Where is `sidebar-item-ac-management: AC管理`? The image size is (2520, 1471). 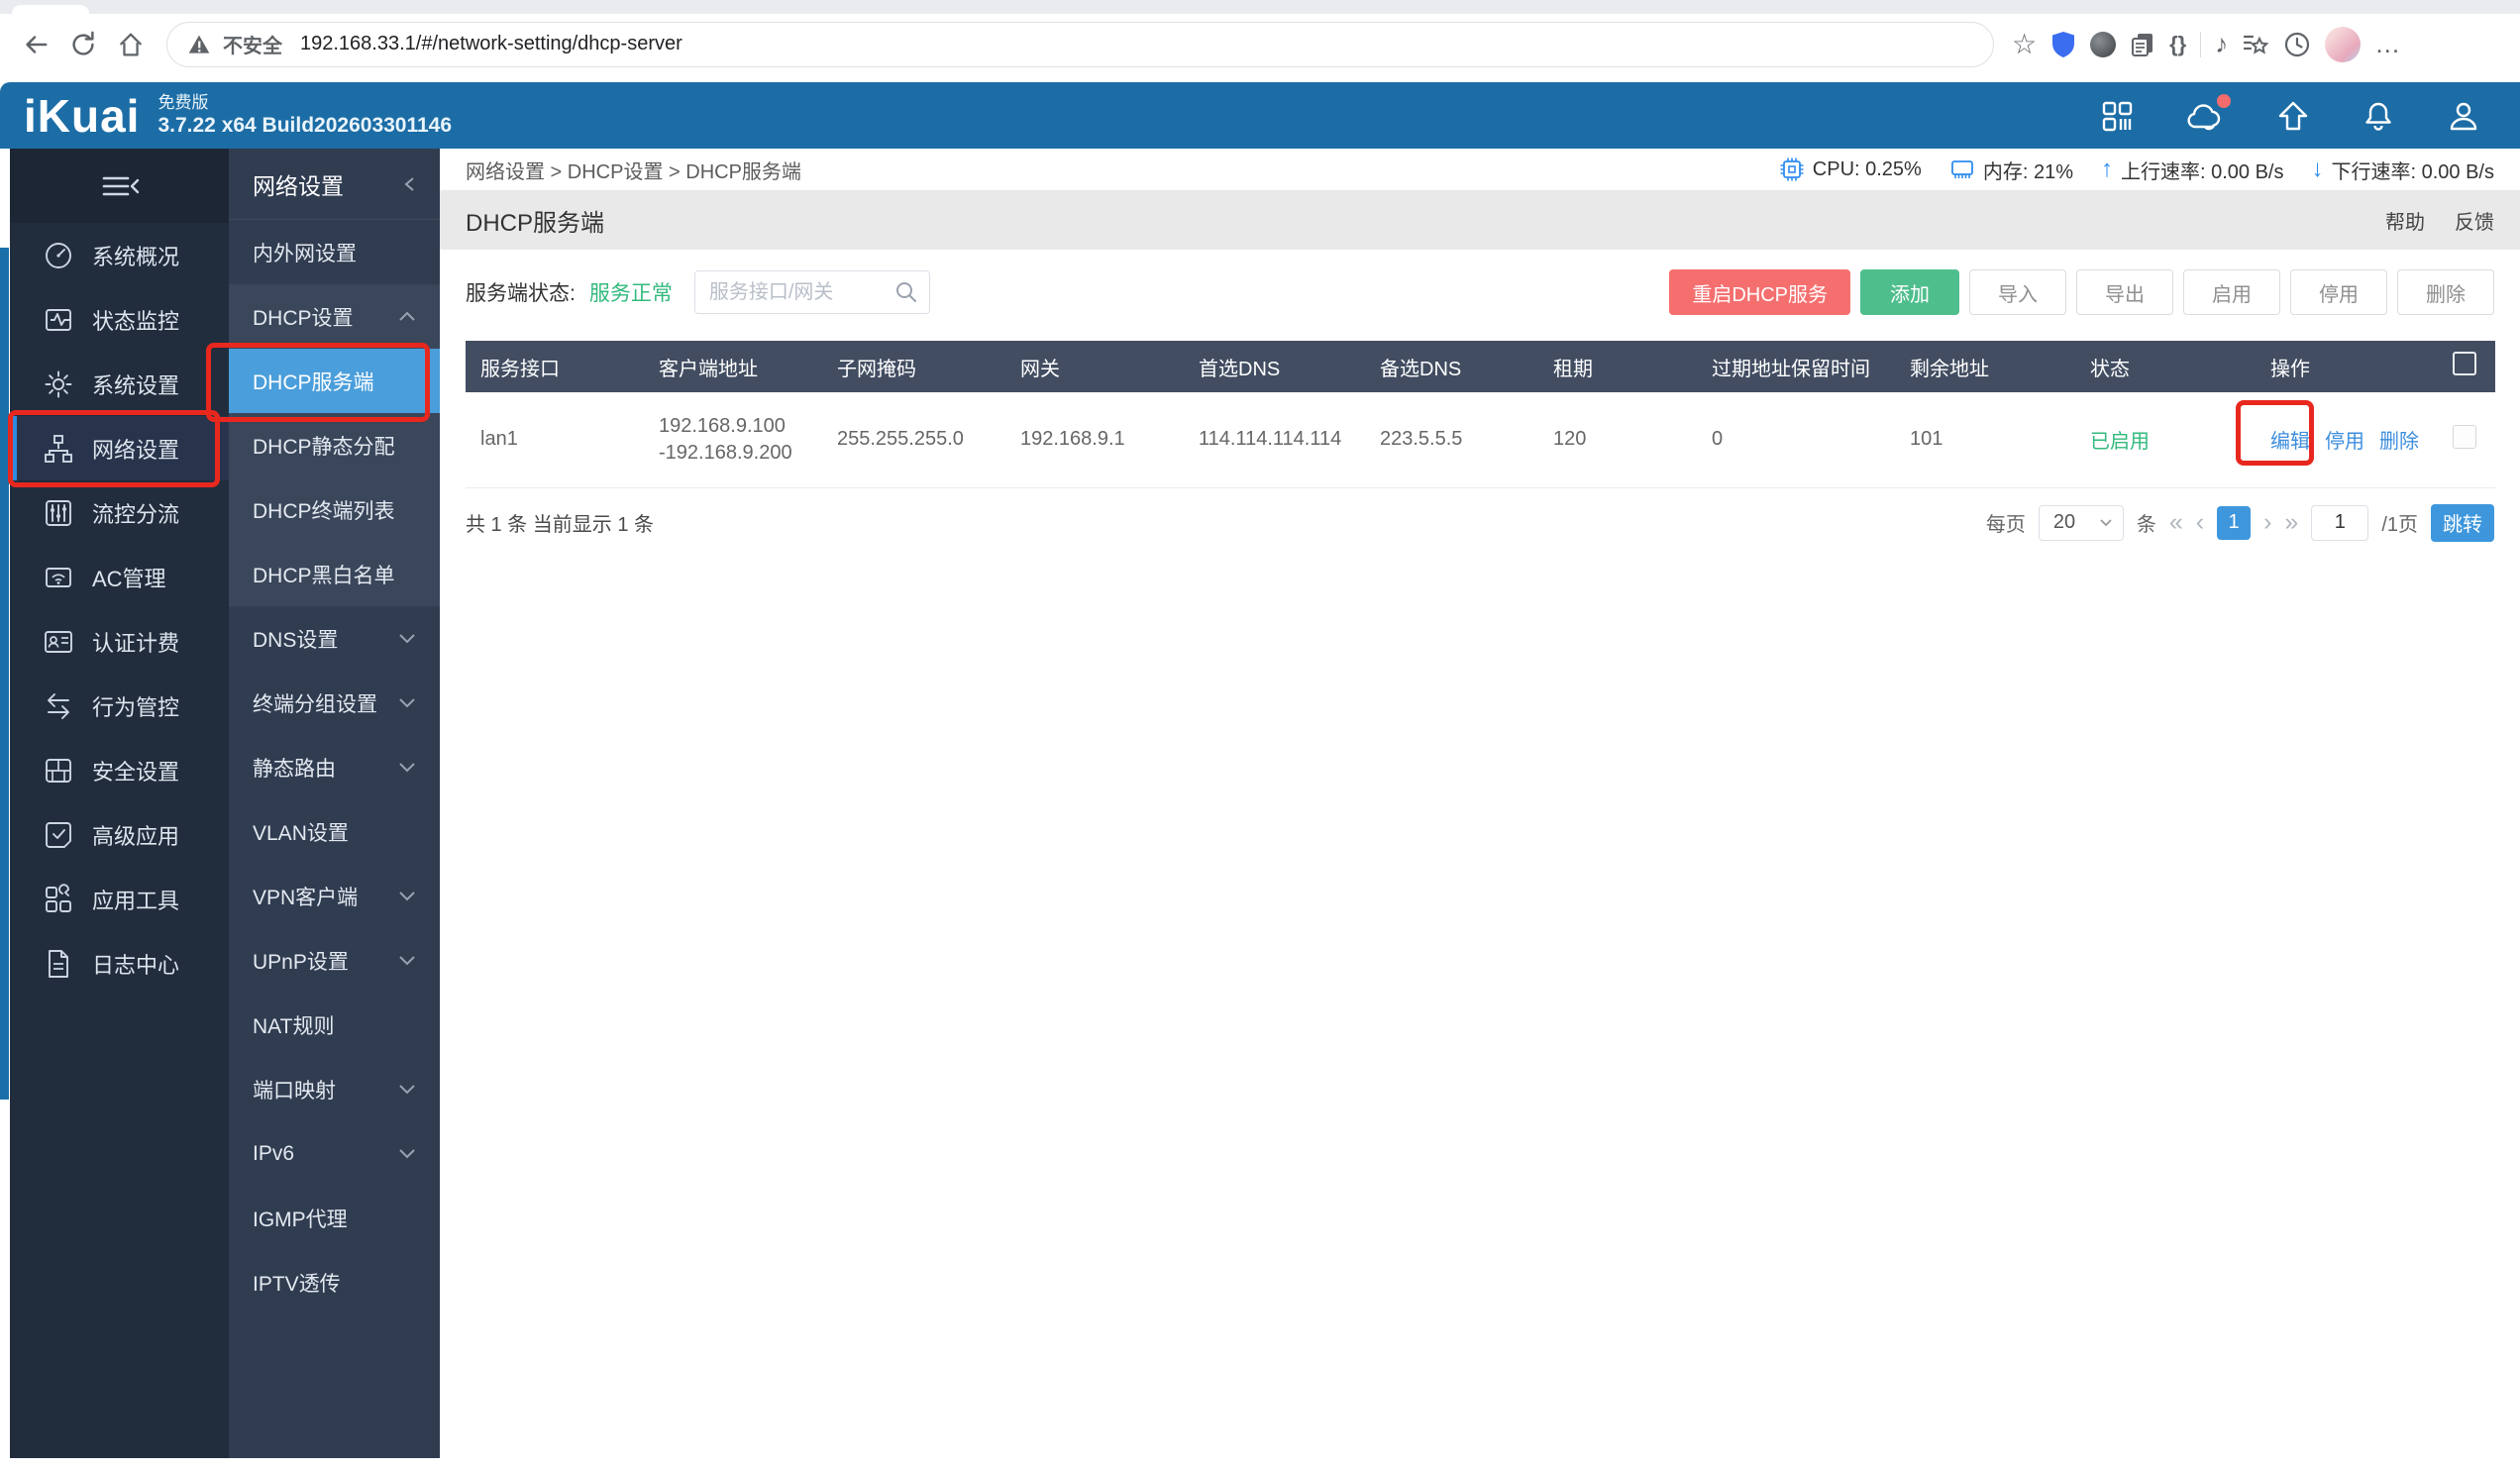 sidebar-item-ac-management: AC管理 is located at coordinates (119, 577).